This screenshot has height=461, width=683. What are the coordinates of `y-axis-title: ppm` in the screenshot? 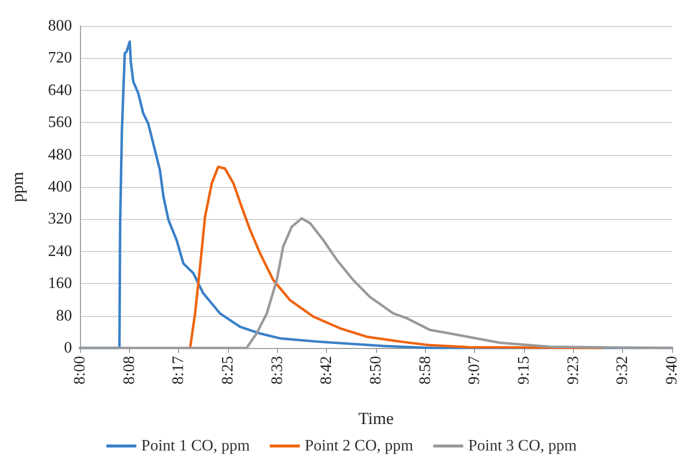 It's located at (17, 187).